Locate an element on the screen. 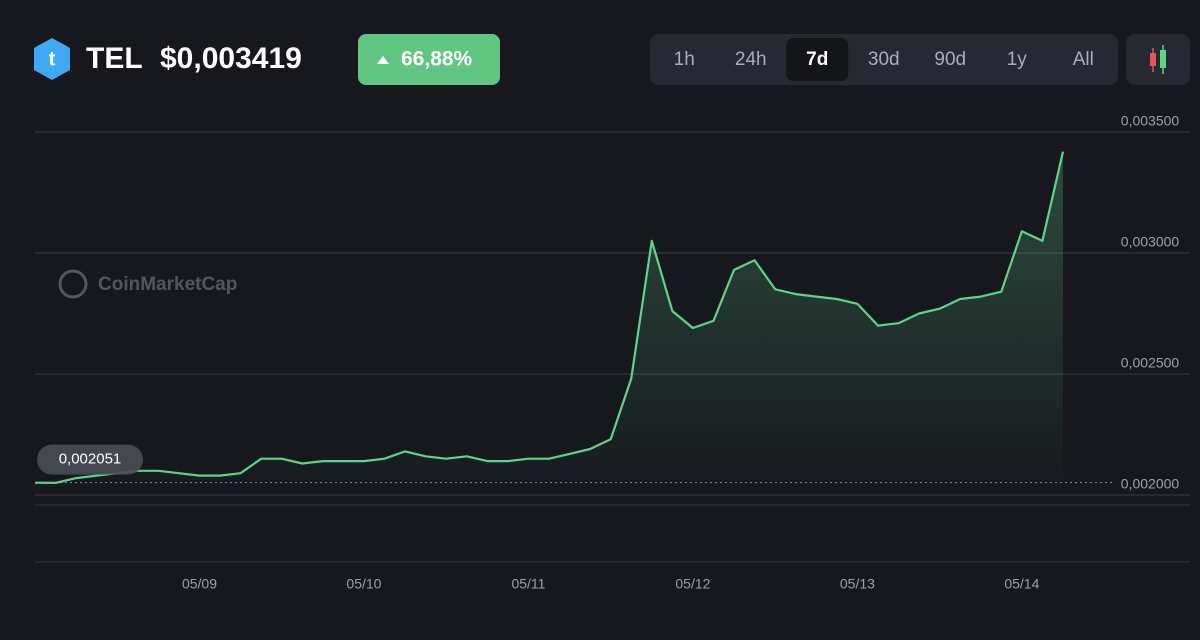 This screenshot has width=1200, height=640. price: $0,003419 is located at coordinates (231, 58).